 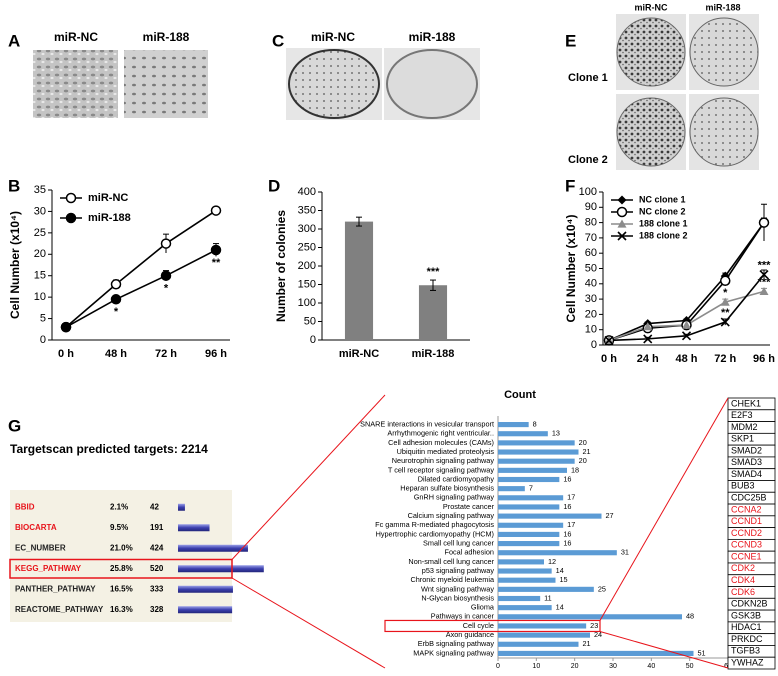 What do you see at coordinates (594, 625) in the screenshot?
I see `value-label: 23` at bounding box center [594, 625].